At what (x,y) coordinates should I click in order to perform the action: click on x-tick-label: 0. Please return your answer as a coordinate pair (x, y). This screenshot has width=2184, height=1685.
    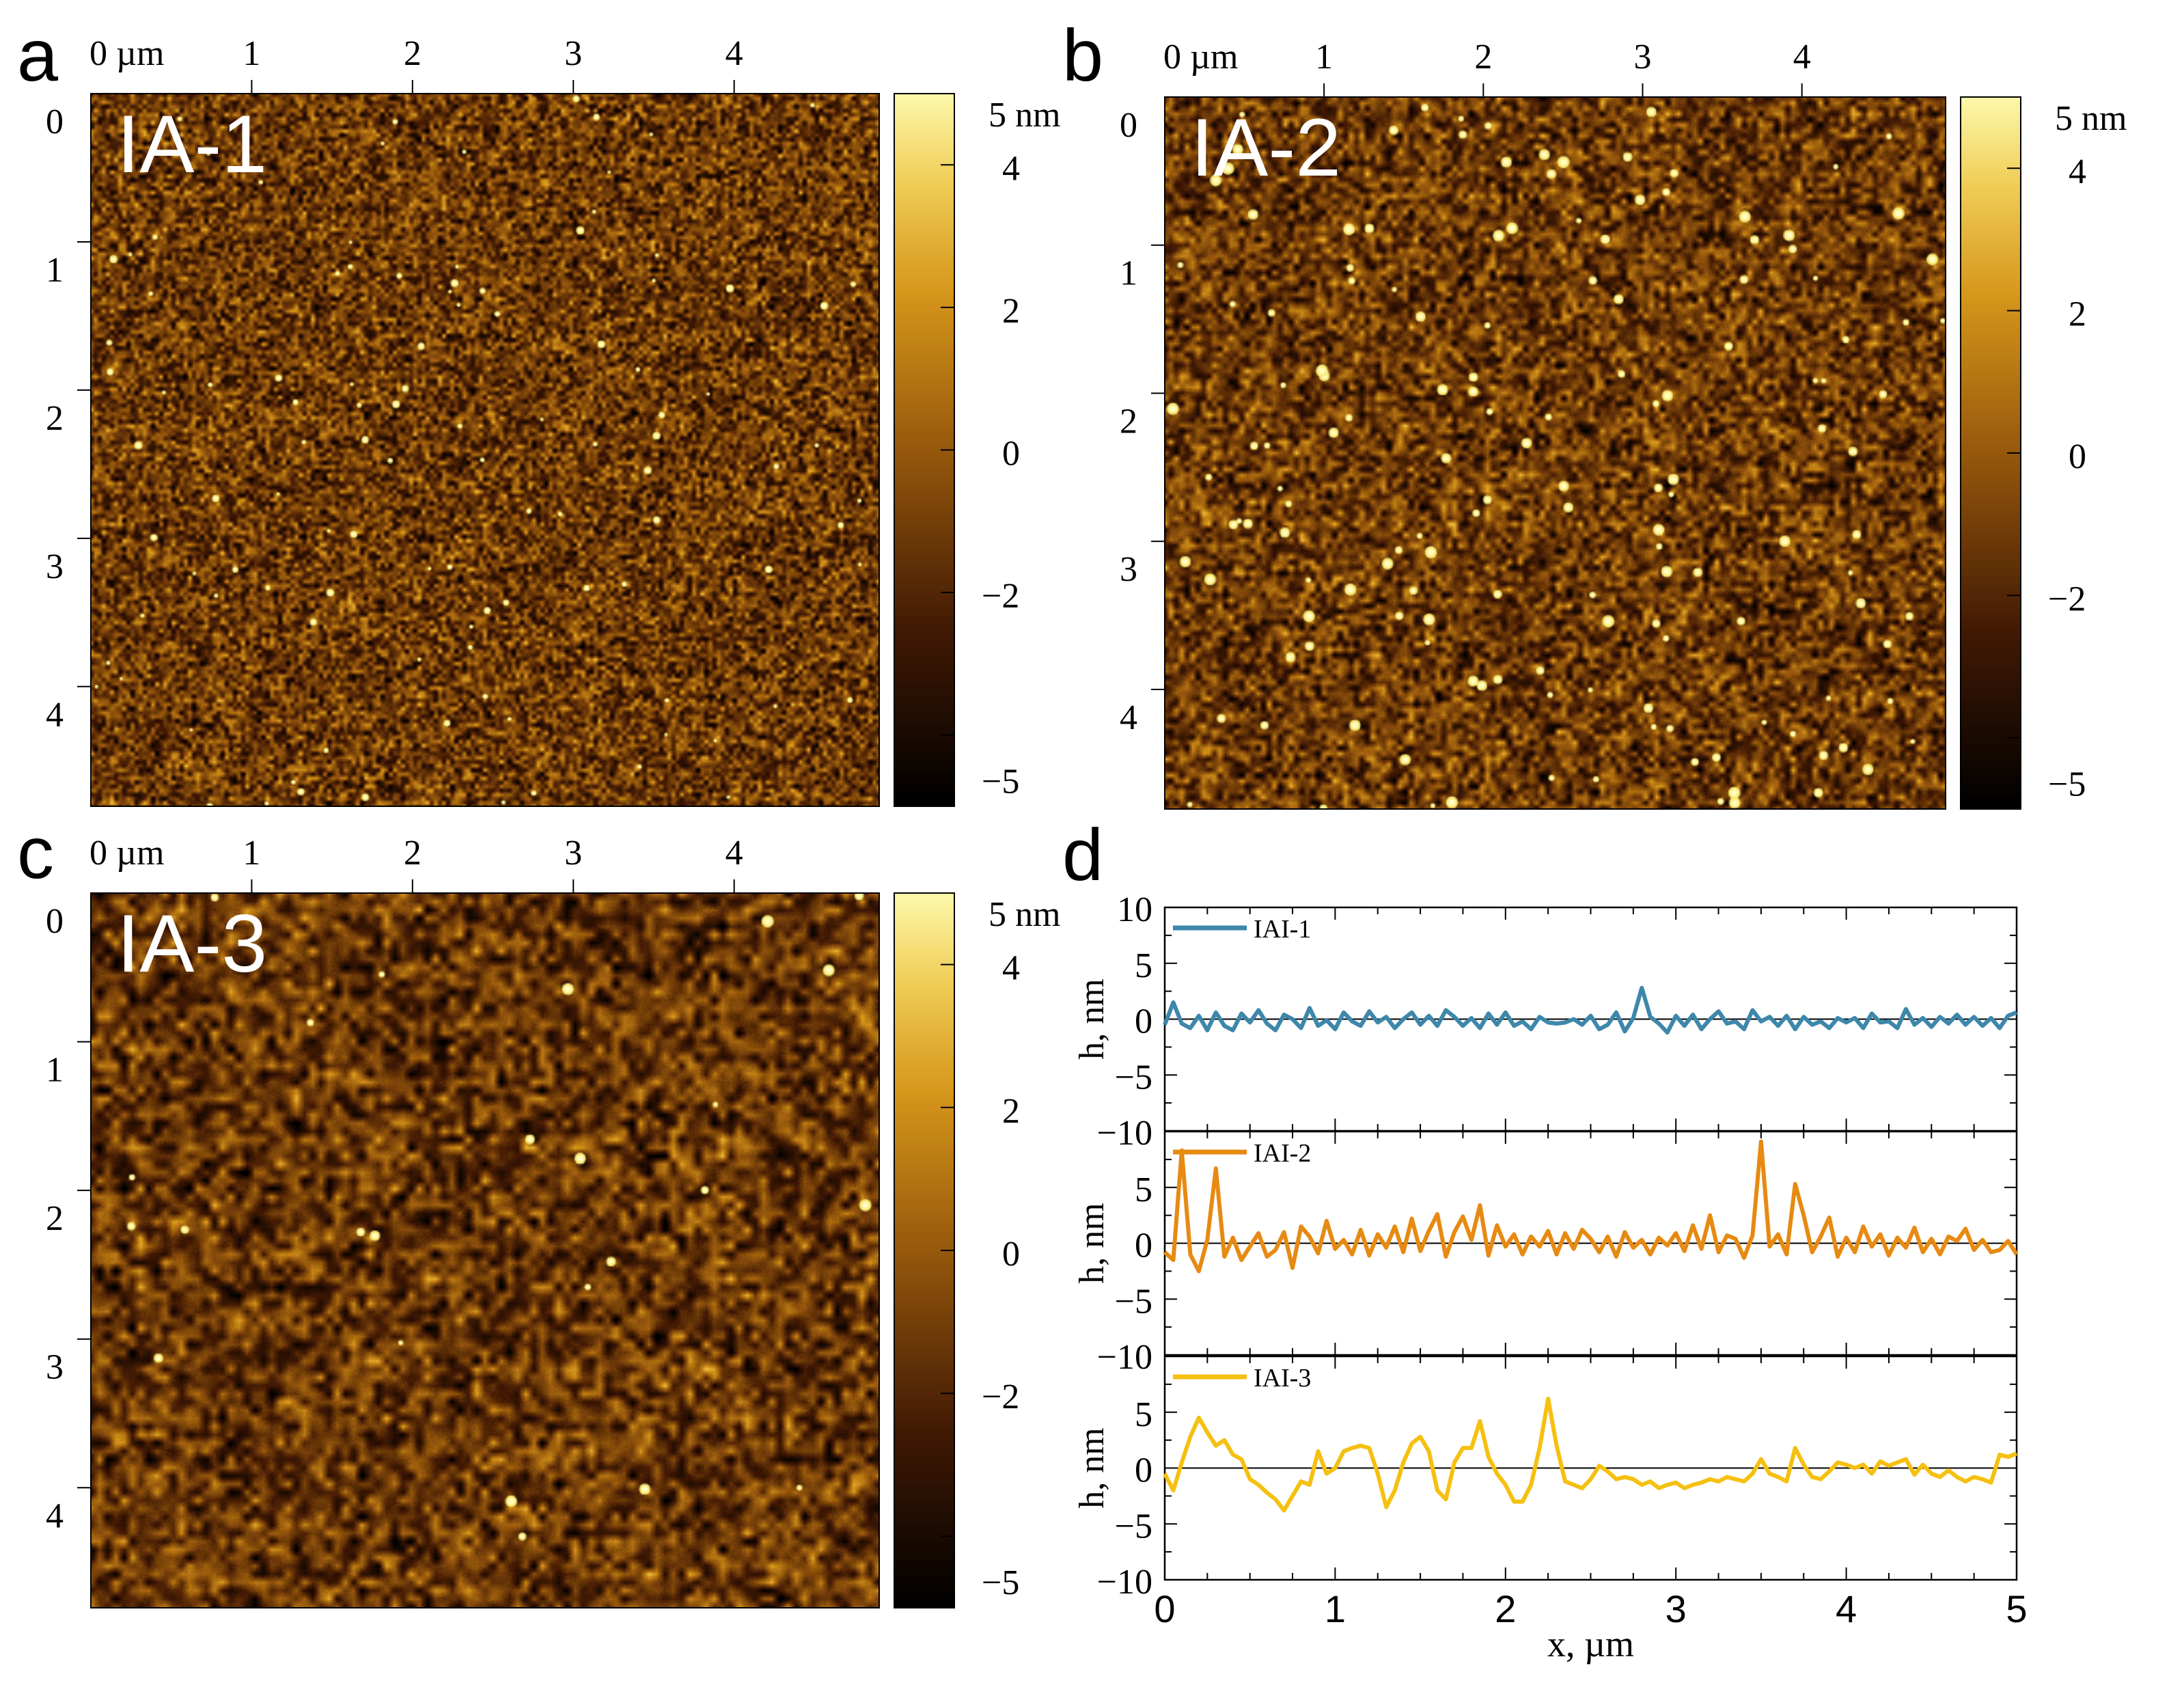
    Looking at the image, I should click on (1164, 1608).